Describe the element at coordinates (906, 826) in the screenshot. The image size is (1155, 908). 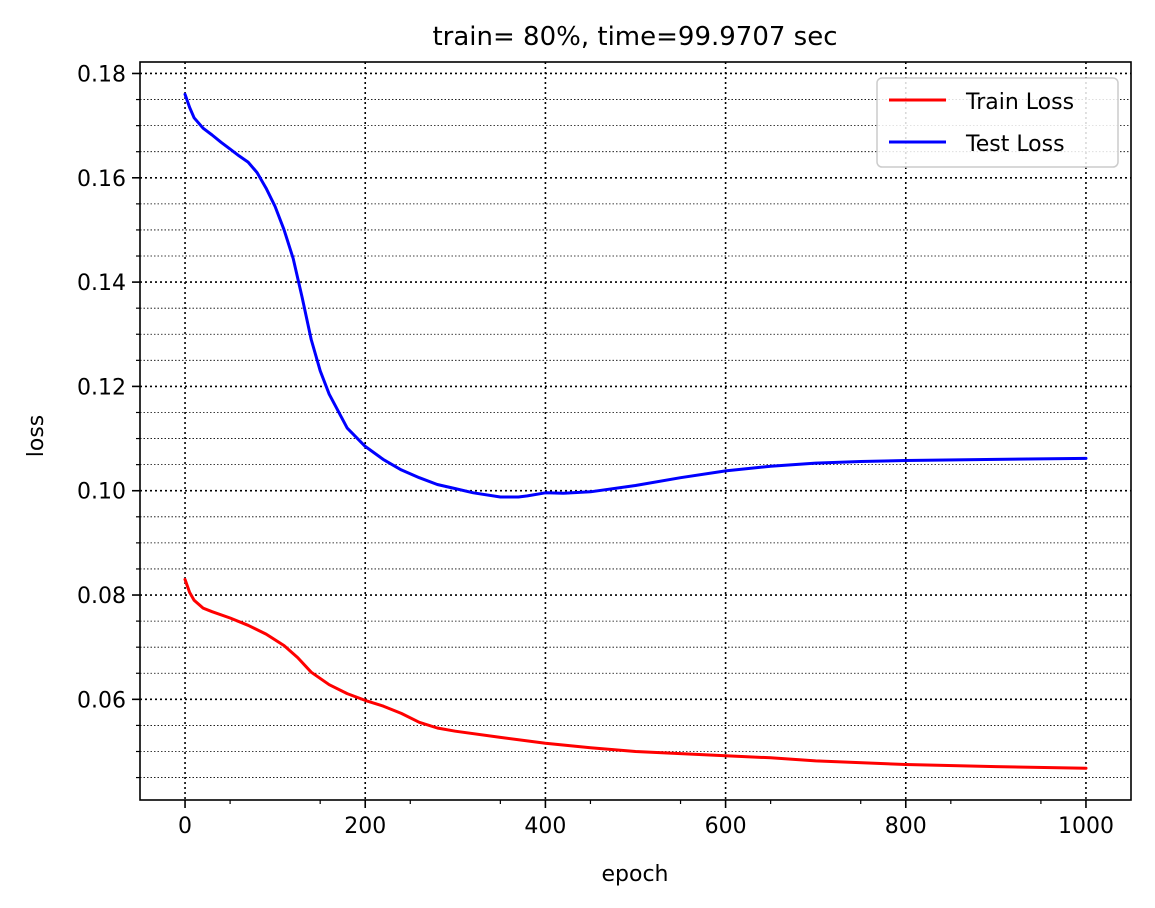
I see `x-tick-label: 800` at that location.